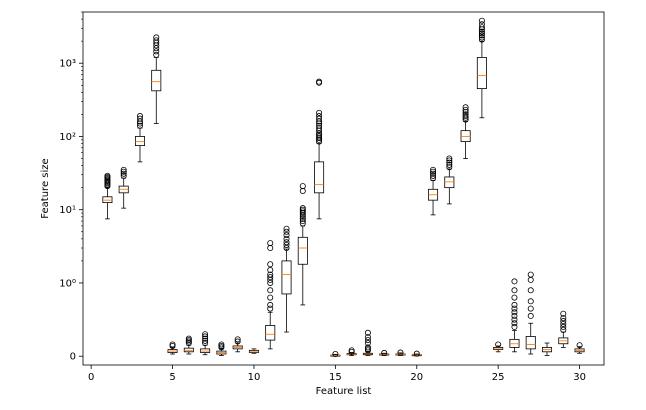 This screenshot has width=646, height=410. Describe the element at coordinates (45, 188) in the screenshot. I see `y-axis-label: Feature size` at that location.